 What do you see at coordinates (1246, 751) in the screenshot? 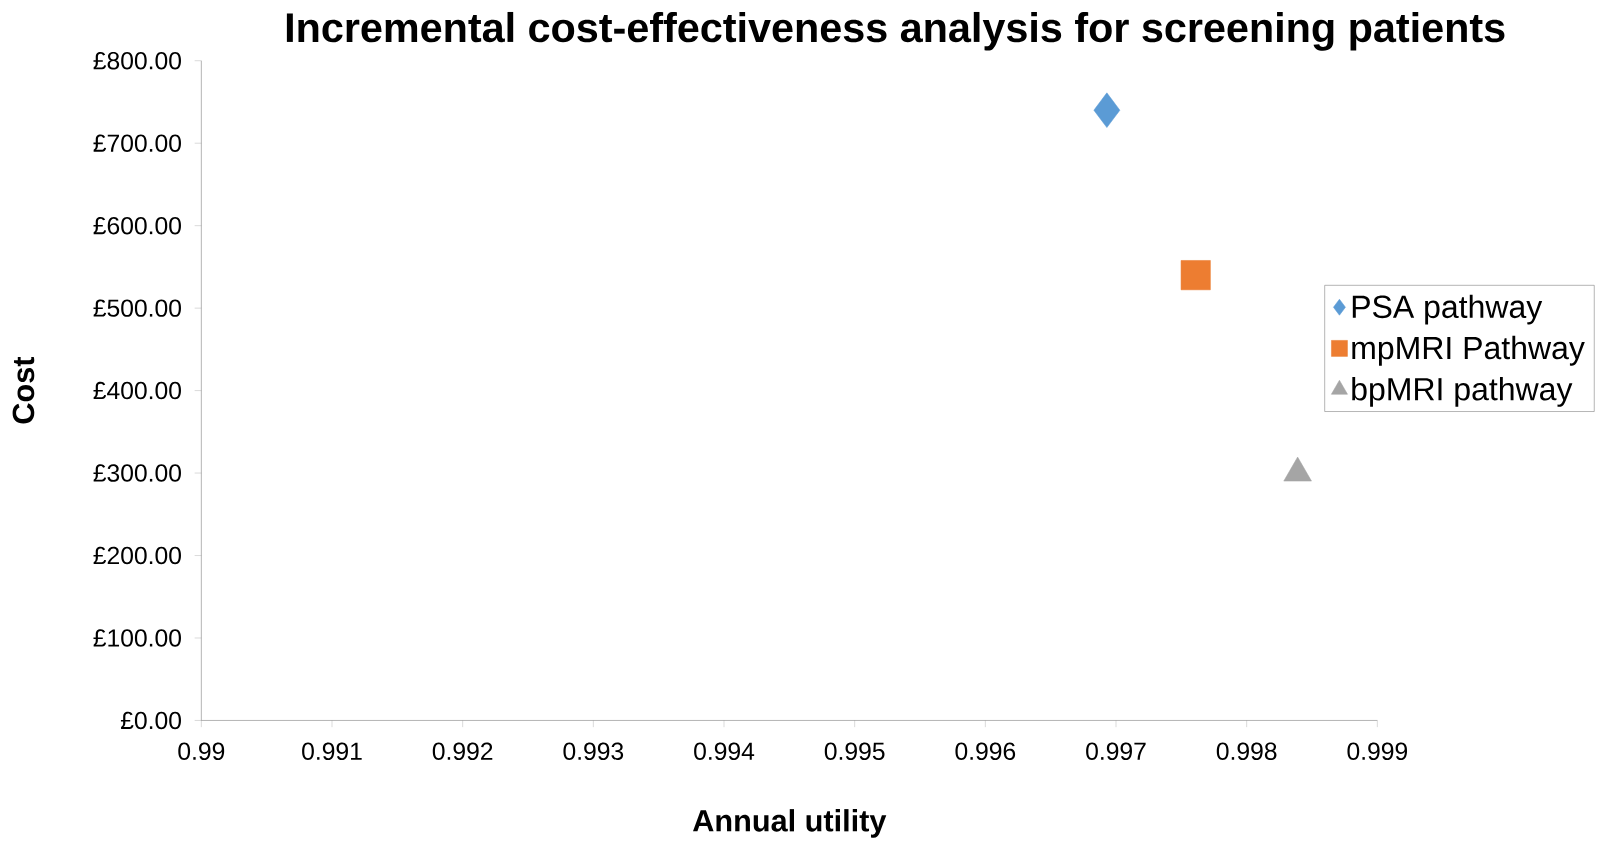
I see `x-tick-label: 0.998` at bounding box center [1246, 751].